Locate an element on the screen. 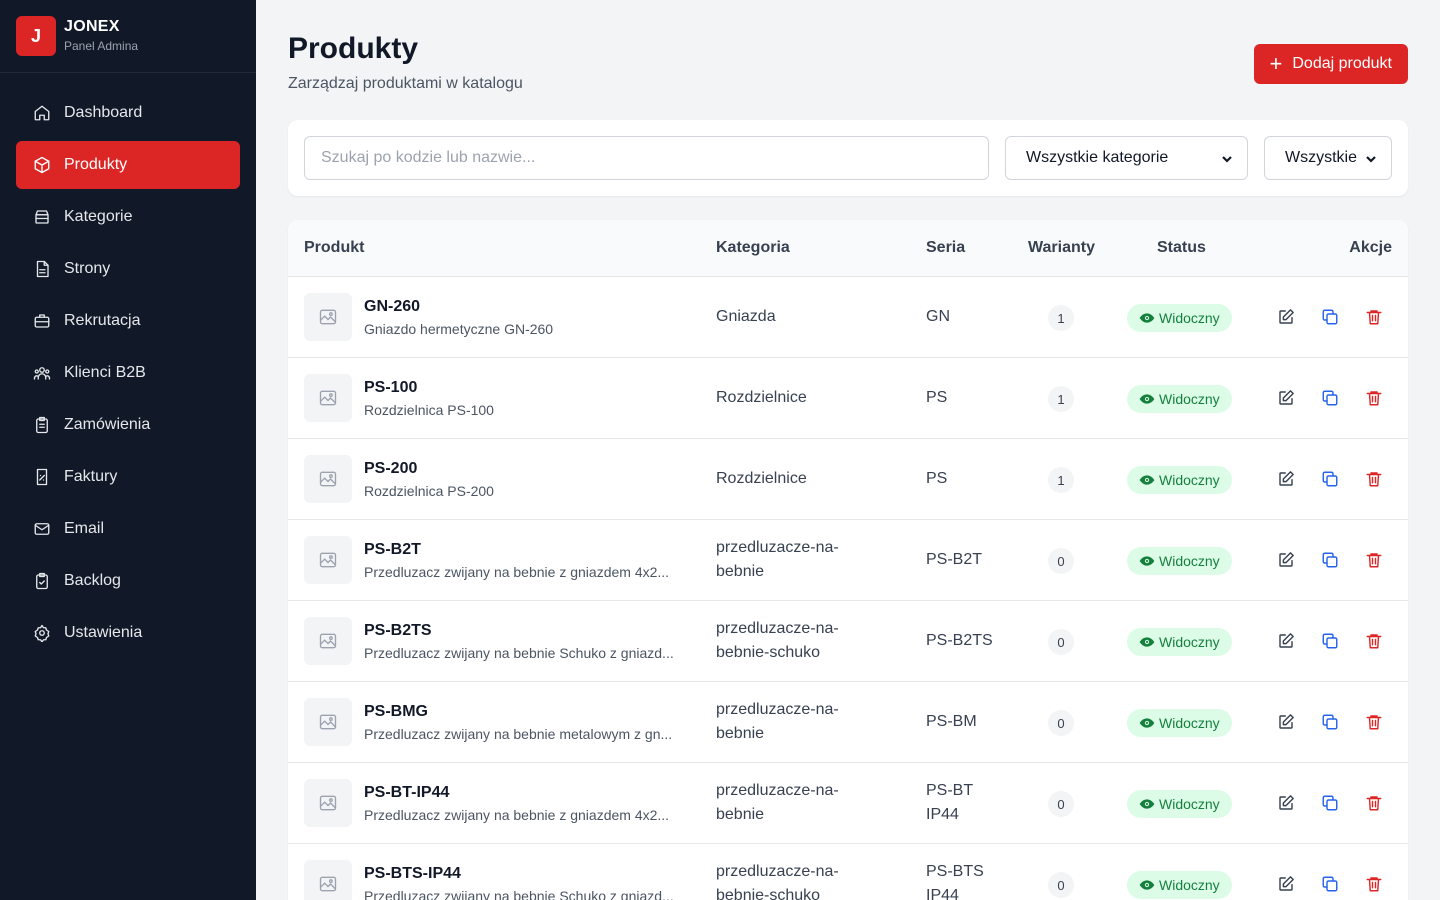 The height and width of the screenshot is (900, 1440). sidebar-item-zamówienia: Zamówienia is located at coordinates (128, 425).